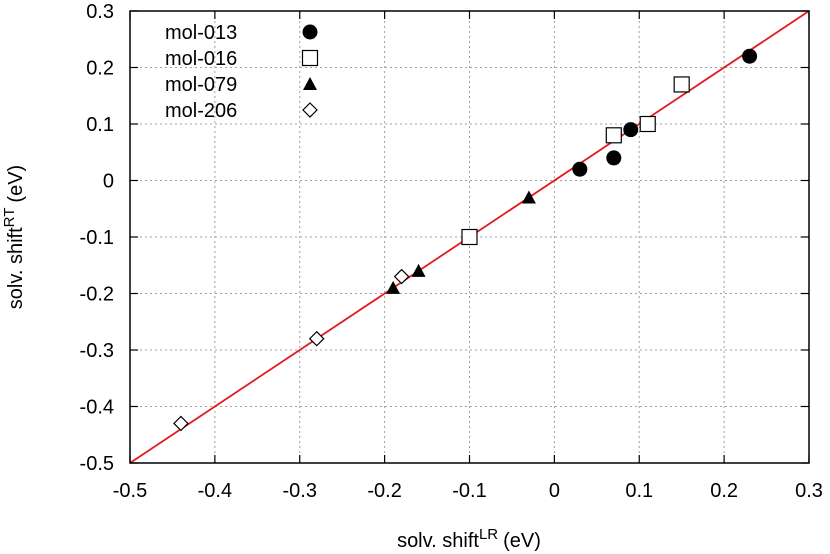 The width and height of the screenshot is (830, 554). Describe the element at coordinates (97, 408) in the screenshot. I see `y-tick-label: -0.4` at that location.